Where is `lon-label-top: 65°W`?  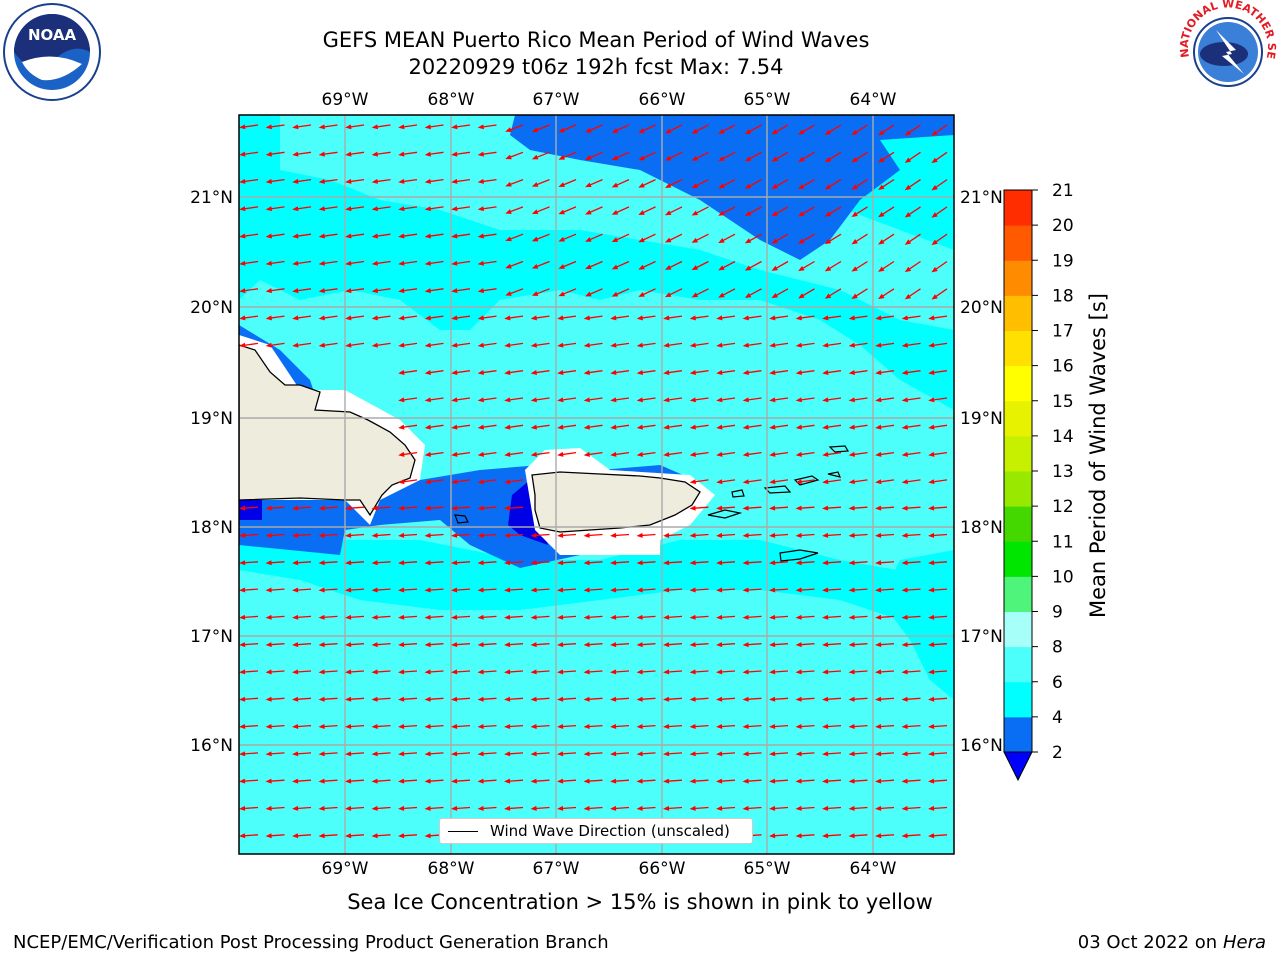
lon-label-top: 65°W is located at coordinates (767, 100).